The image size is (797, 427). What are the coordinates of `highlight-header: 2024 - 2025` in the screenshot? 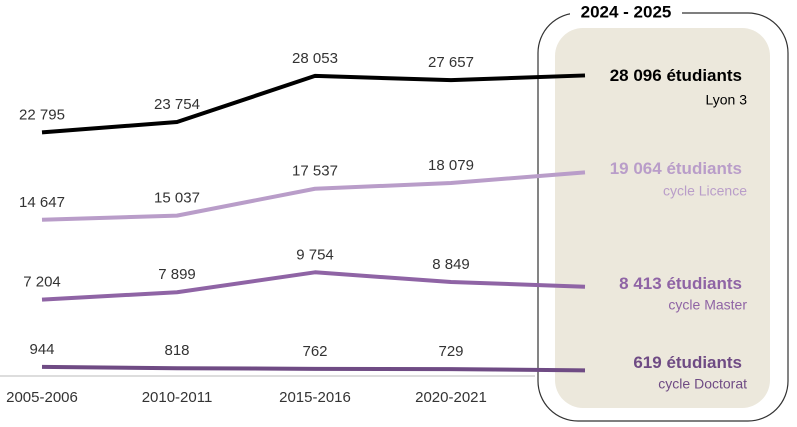 It's located at (626, 11).